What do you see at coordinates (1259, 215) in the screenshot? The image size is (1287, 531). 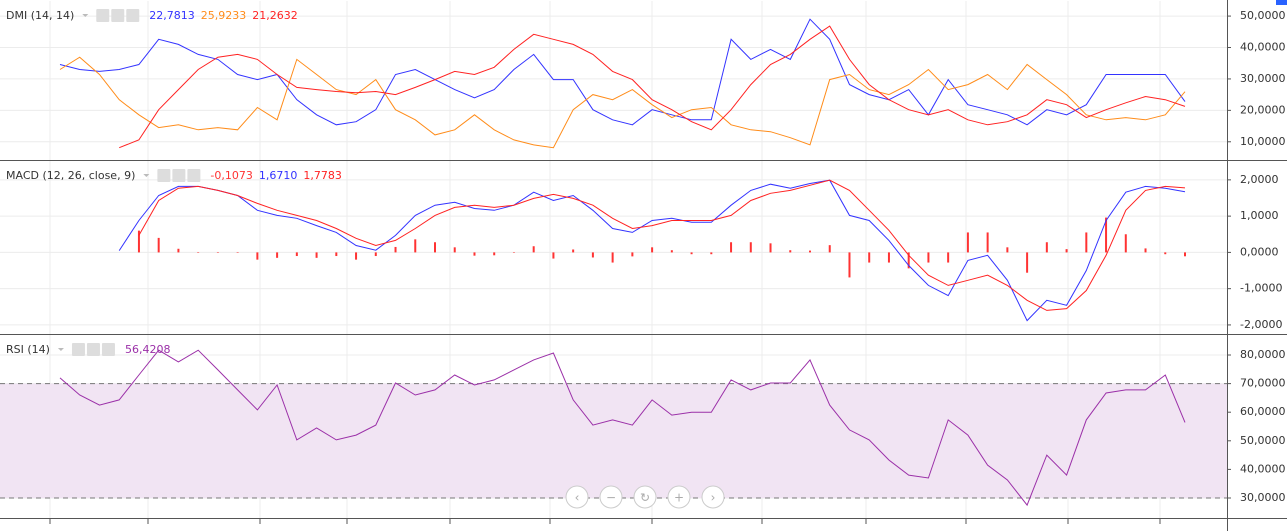 I see `y-tick-label: 1,0000` at bounding box center [1259, 215].